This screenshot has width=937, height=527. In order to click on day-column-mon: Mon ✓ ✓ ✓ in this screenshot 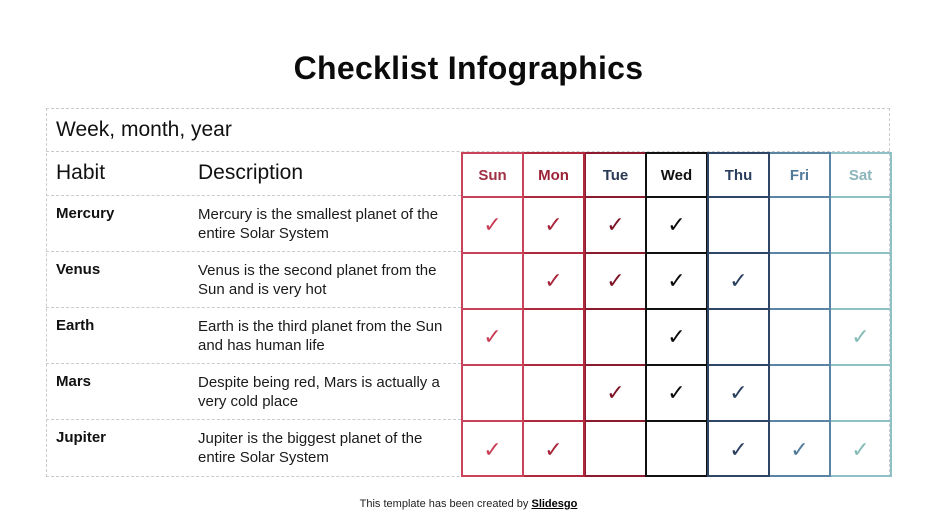, I will do `click(553, 314)`.